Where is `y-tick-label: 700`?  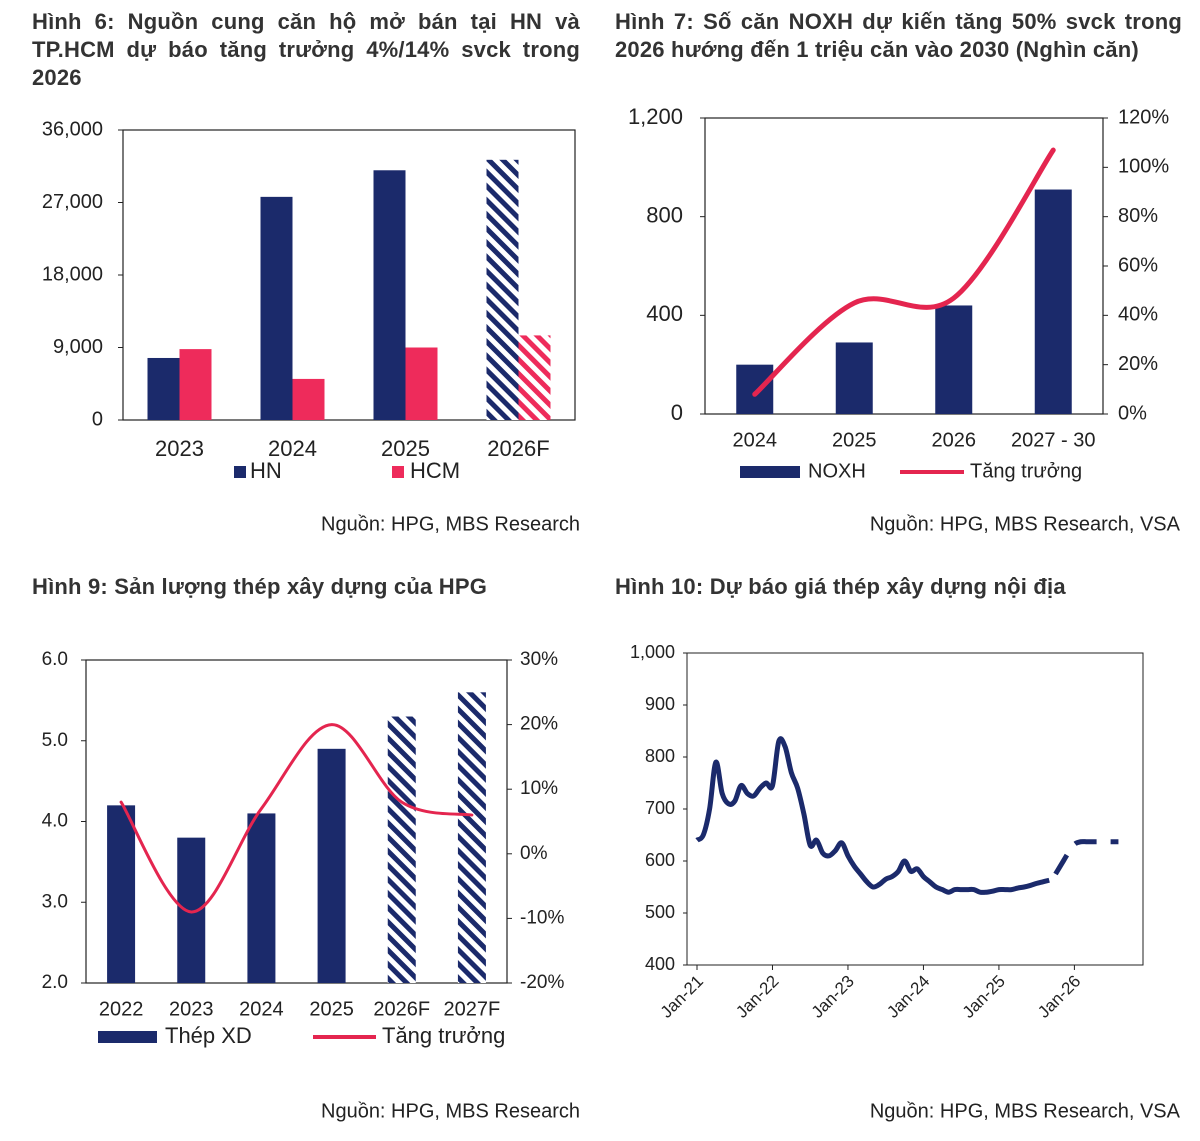 y-tick-label: 700 is located at coordinates (660, 808).